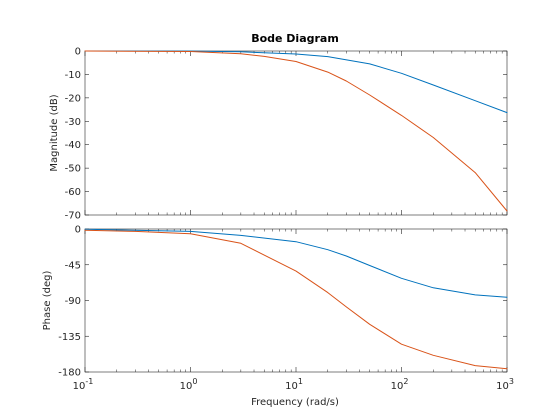  I want to click on magnitude-y-axis-label: Magnitude (dB), so click(54, 132).